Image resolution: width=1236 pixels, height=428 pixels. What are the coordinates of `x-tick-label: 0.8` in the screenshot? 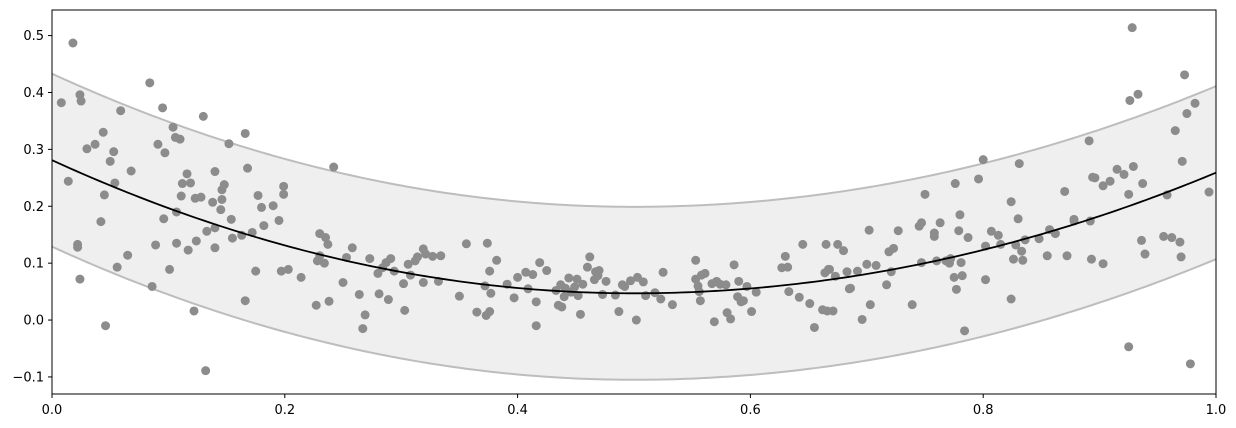 It's located at (983, 410).